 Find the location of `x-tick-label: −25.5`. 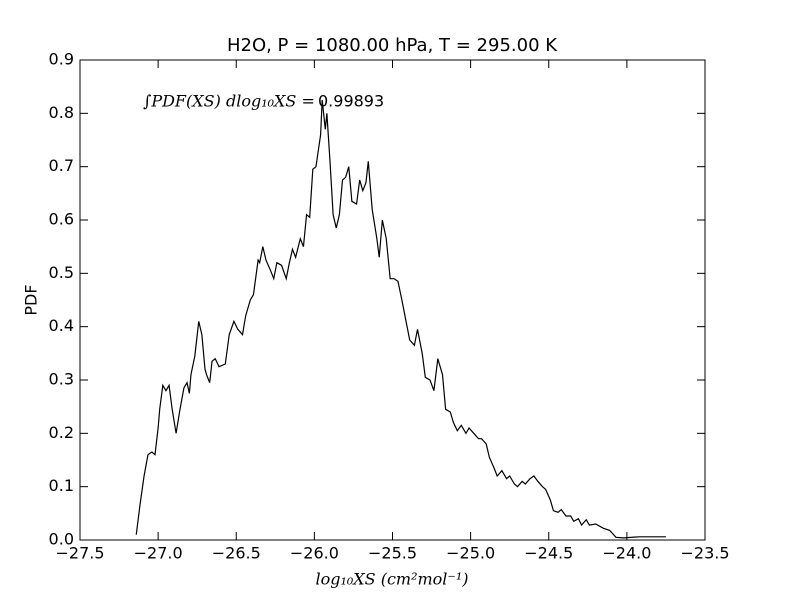

x-tick-label: −25.5 is located at coordinates (392, 553).